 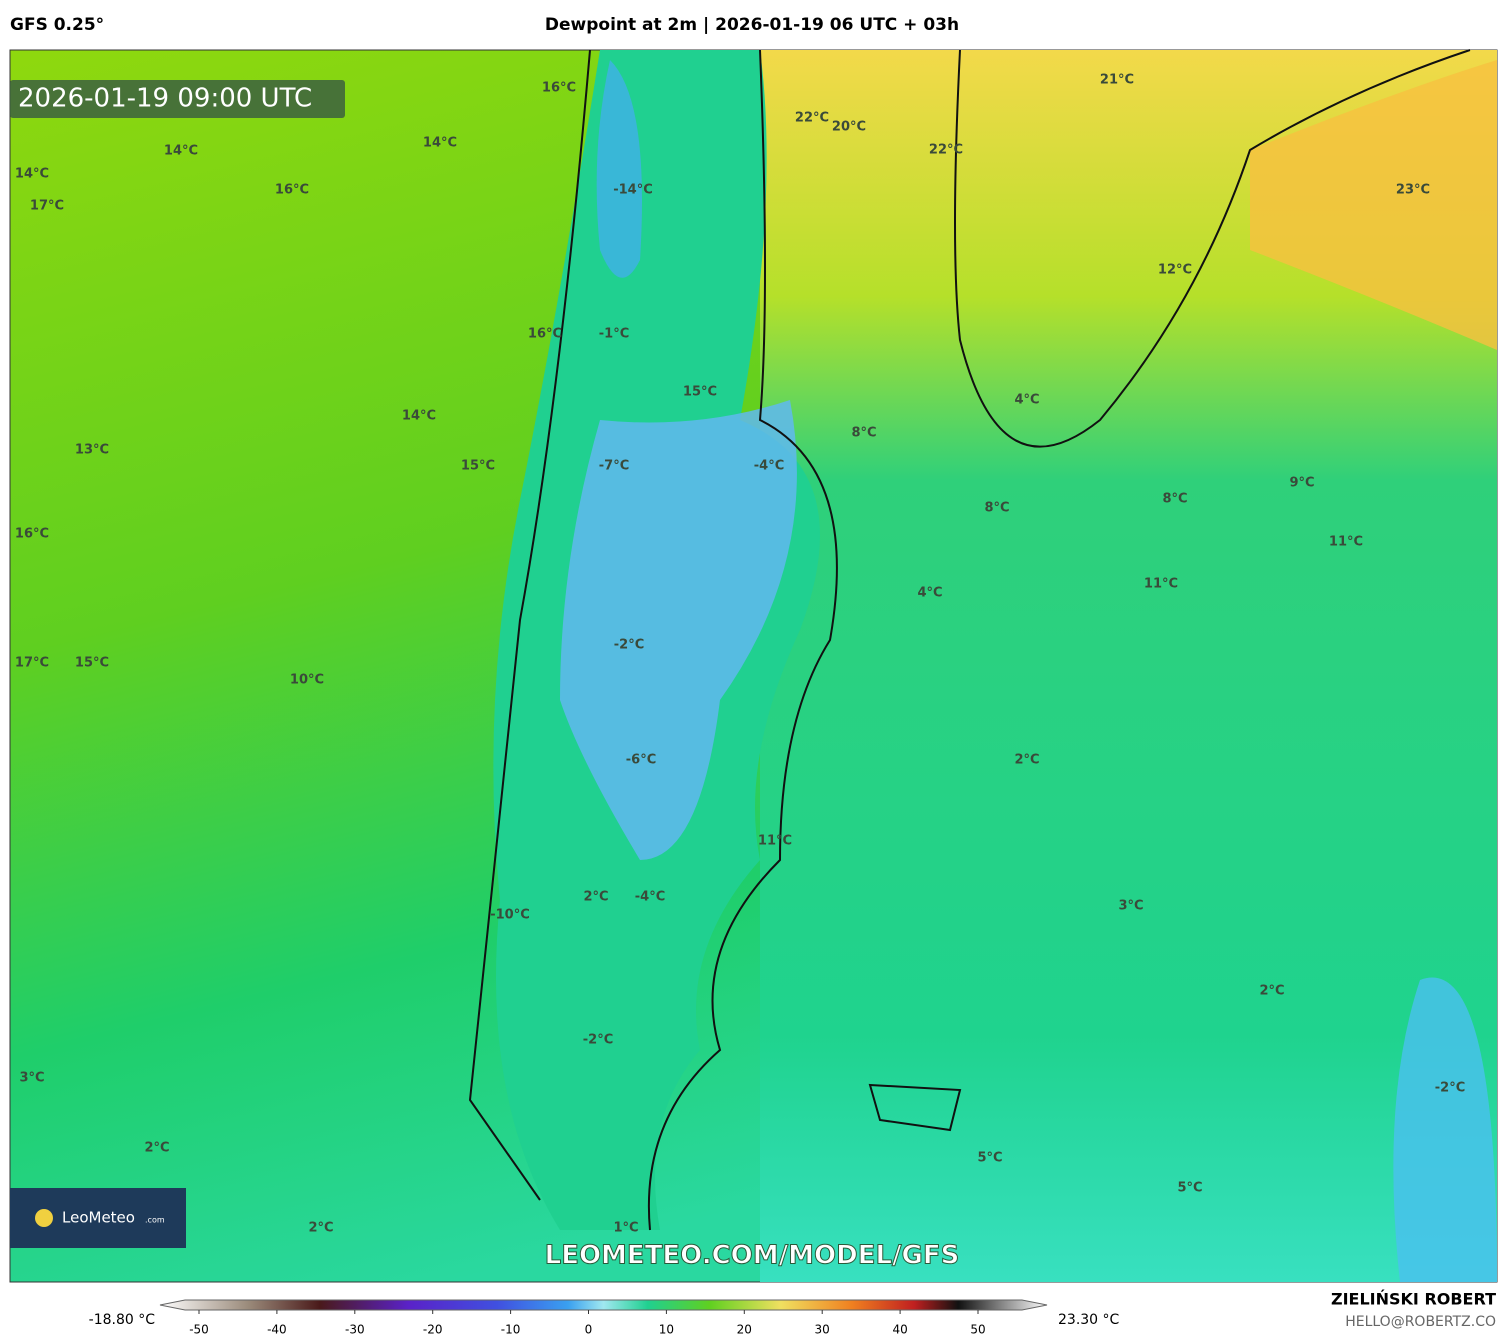 What do you see at coordinates (433, 1330) in the screenshot?
I see `colorbar-tick-label: -20` at bounding box center [433, 1330].